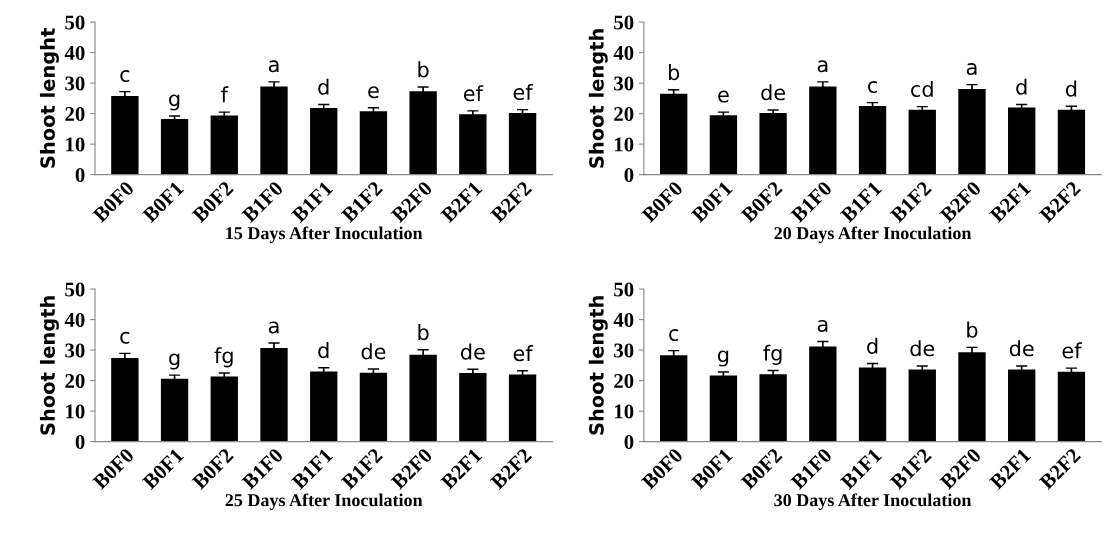  Describe the element at coordinates (922, 88) in the screenshot. I see `annotation: cd` at that location.